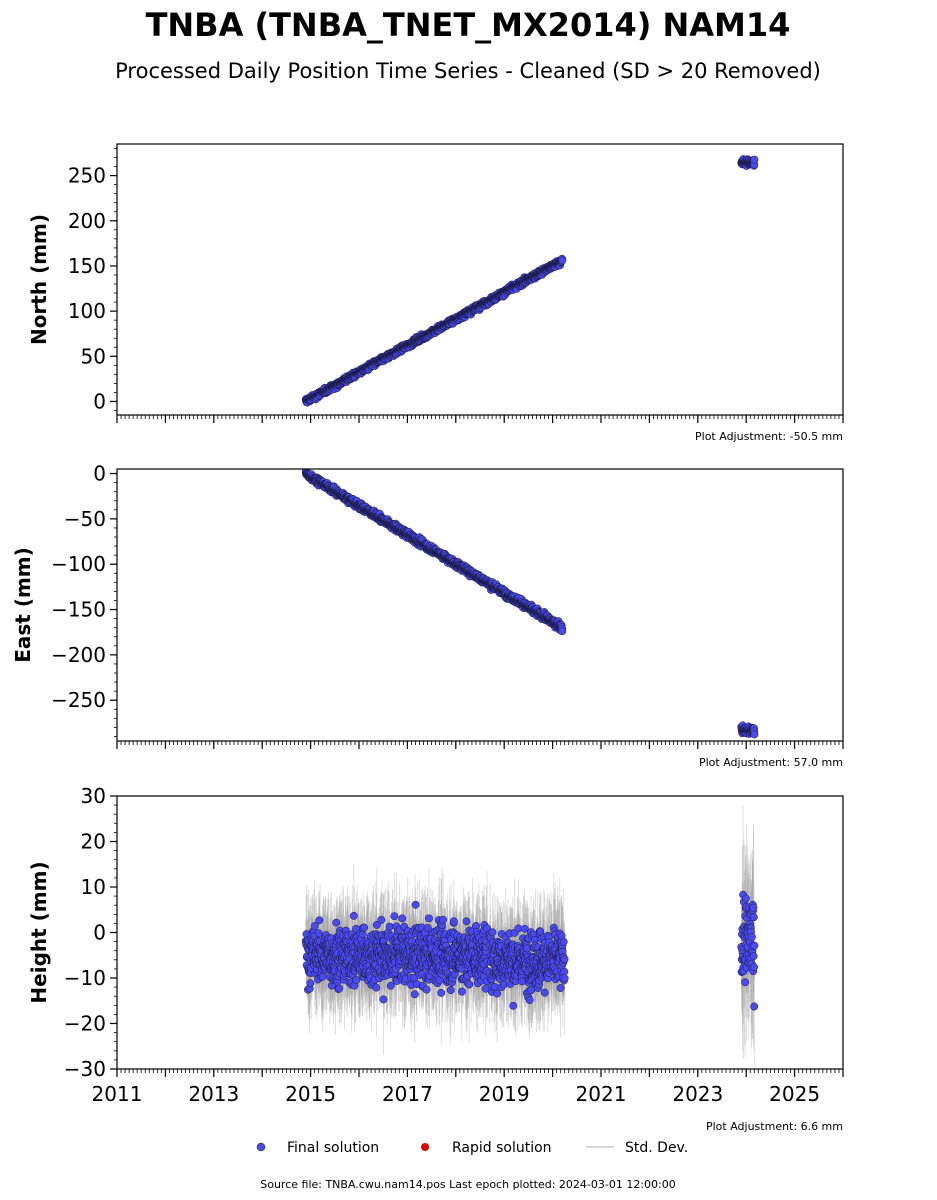 The height and width of the screenshot is (1200, 937). What do you see at coordinates (530, 281) in the screenshot?
I see `north-plot-area` at bounding box center [530, 281].